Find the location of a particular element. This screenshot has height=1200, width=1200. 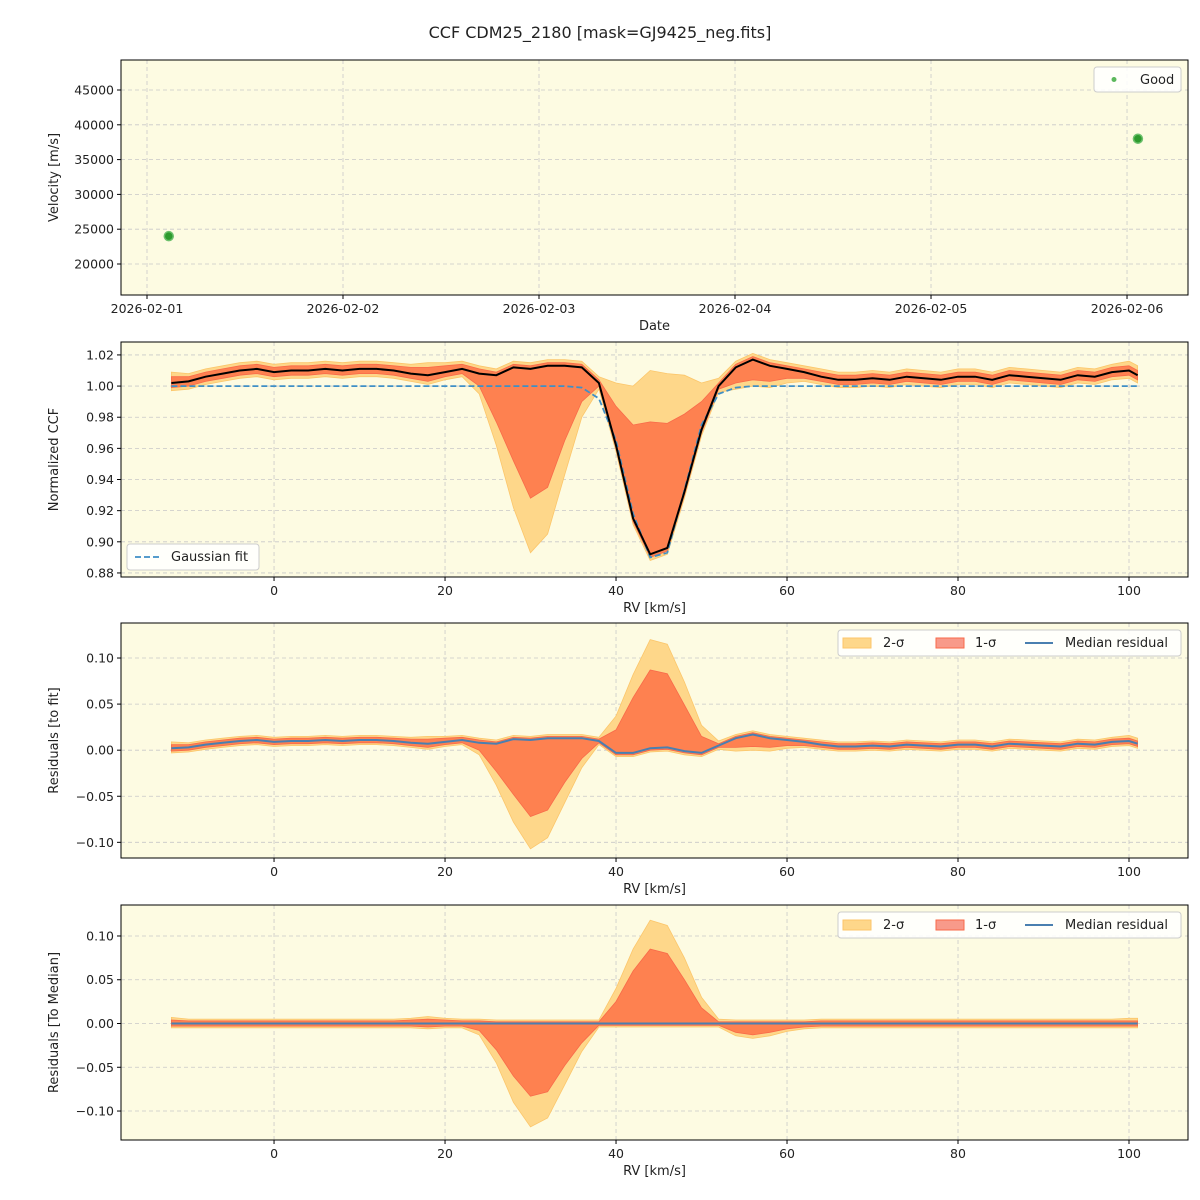

y-tick-label: 40000 is located at coordinates (94, 124).